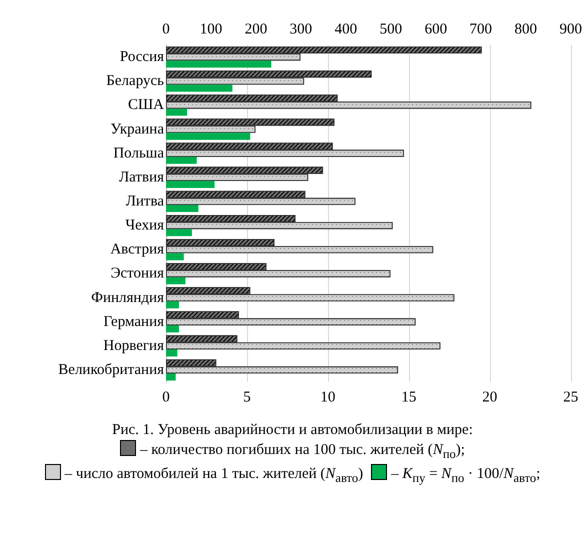 The image size is (585, 552). Describe the element at coordinates (138, 153) in the screenshot. I see `y-tick-label: Польша` at that location.